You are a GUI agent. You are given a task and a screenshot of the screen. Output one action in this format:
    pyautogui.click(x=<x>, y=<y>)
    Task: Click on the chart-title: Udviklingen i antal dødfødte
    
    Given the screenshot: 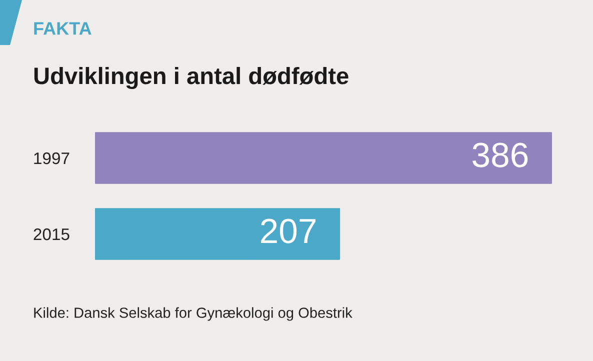 What is the action you would take?
    pyautogui.click(x=191, y=78)
    